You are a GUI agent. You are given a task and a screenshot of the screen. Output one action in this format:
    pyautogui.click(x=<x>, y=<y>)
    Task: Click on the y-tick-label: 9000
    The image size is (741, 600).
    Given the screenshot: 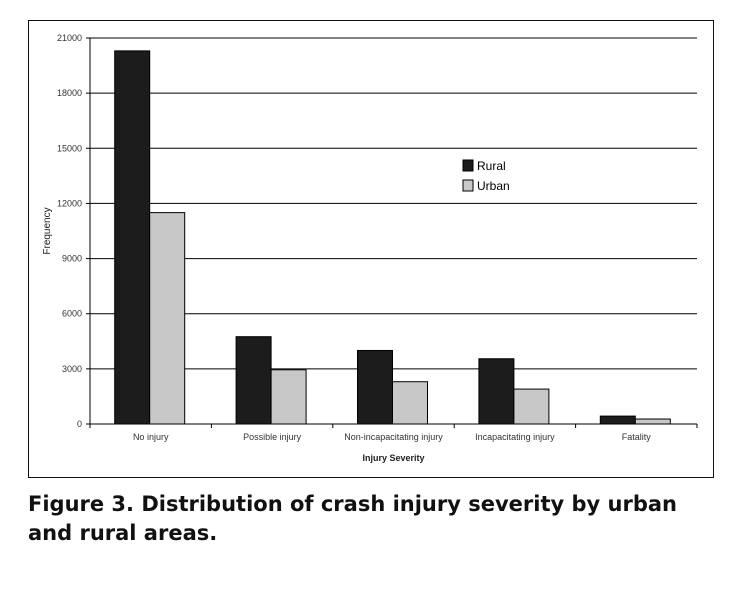 What is the action you would take?
    pyautogui.click(x=72, y=259)
    